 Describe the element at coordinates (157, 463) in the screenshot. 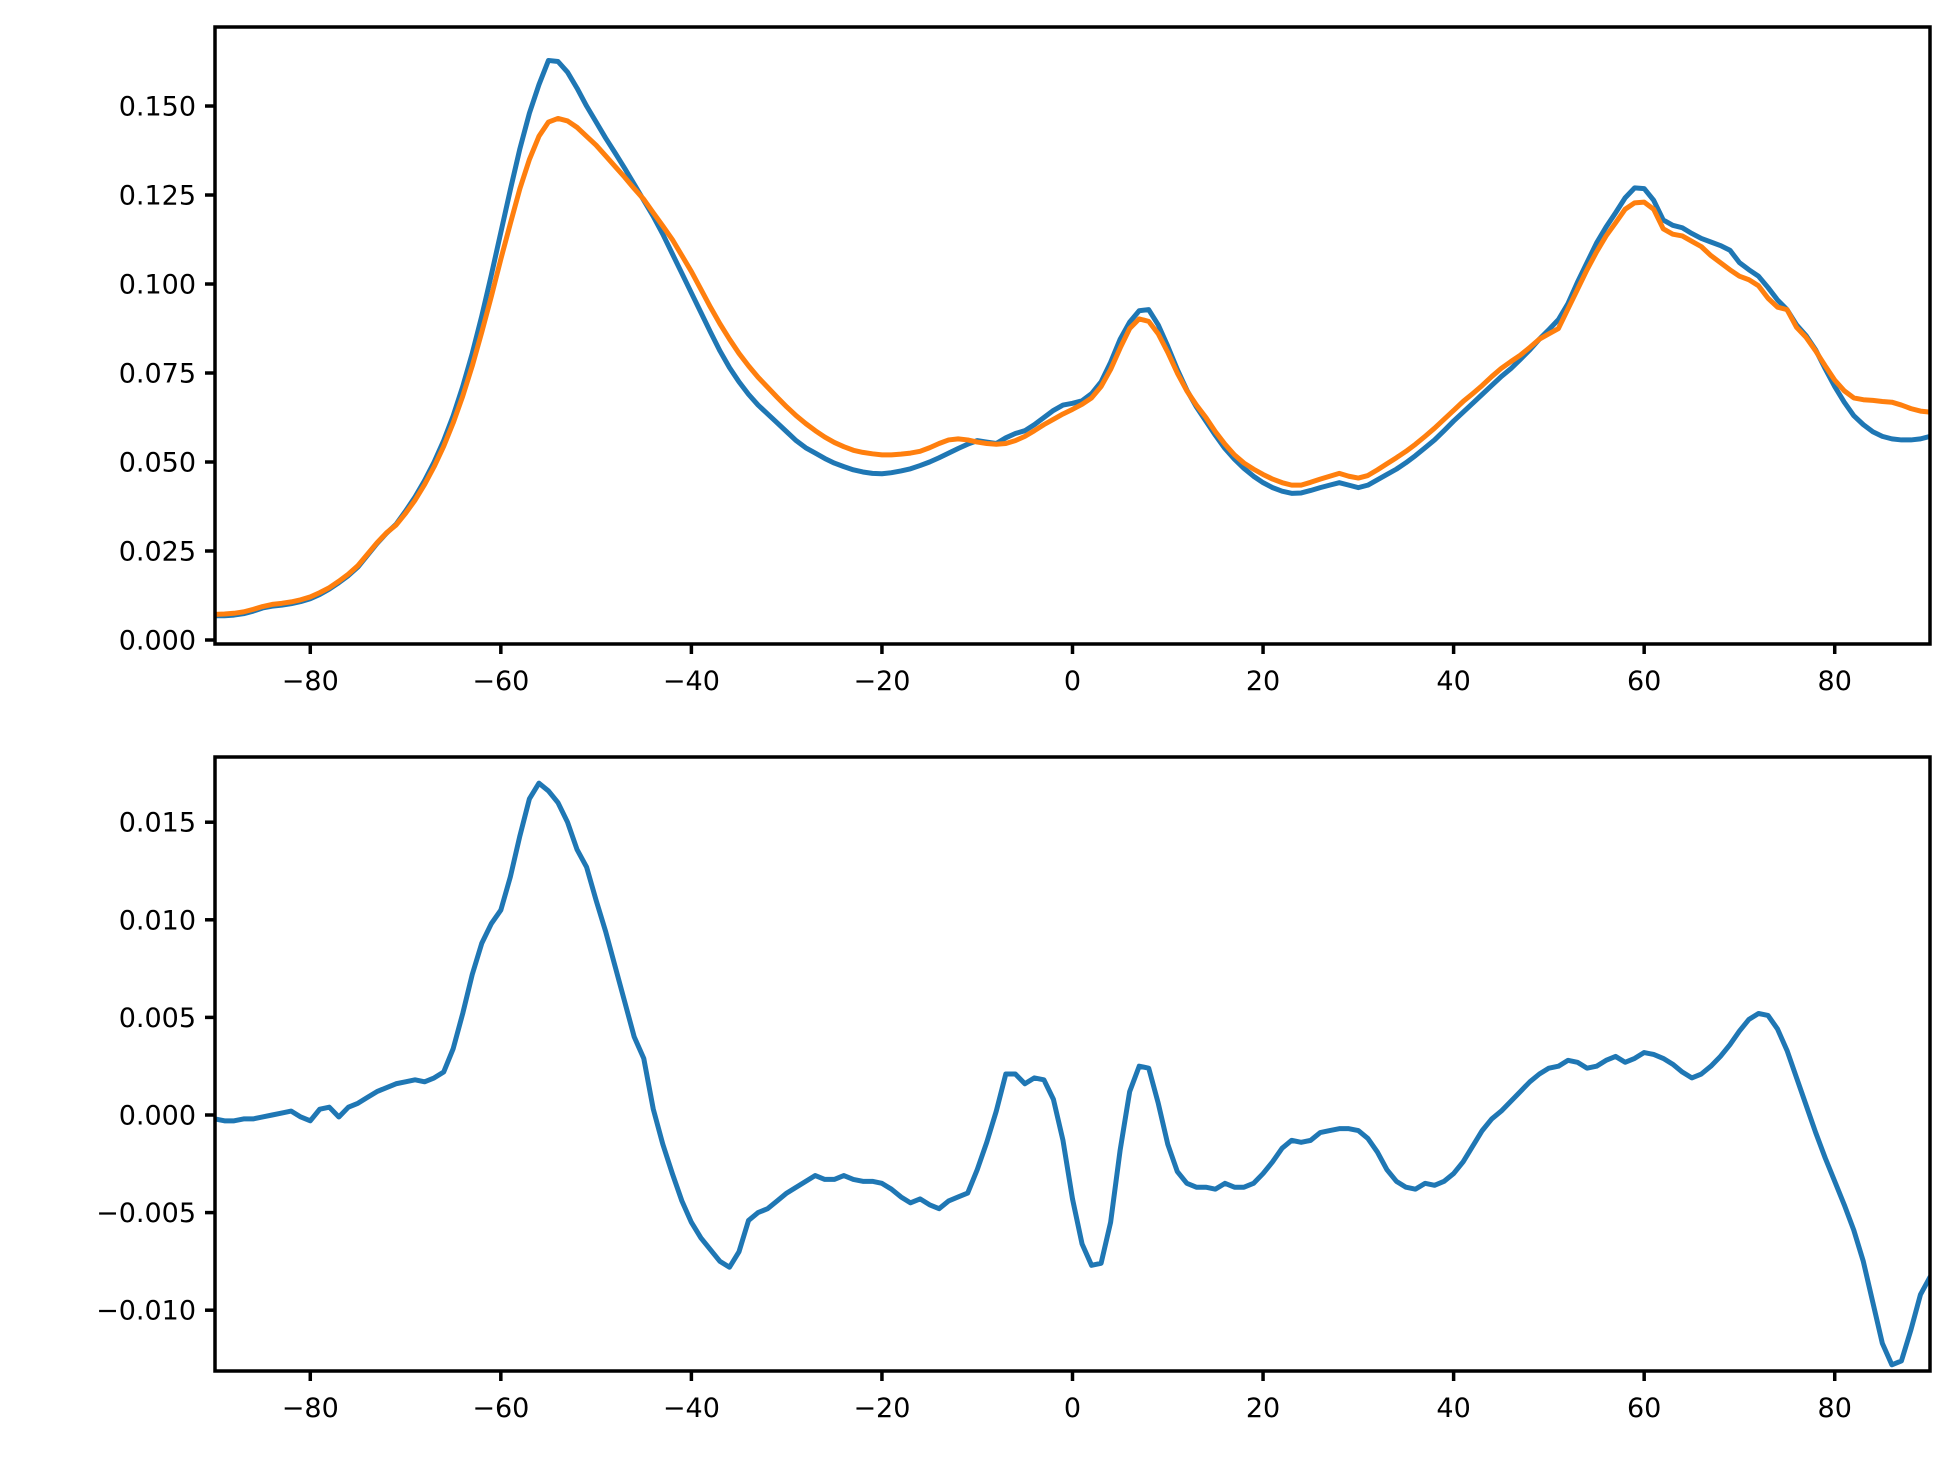

I see `y-tick-label: 0.050` at that location.